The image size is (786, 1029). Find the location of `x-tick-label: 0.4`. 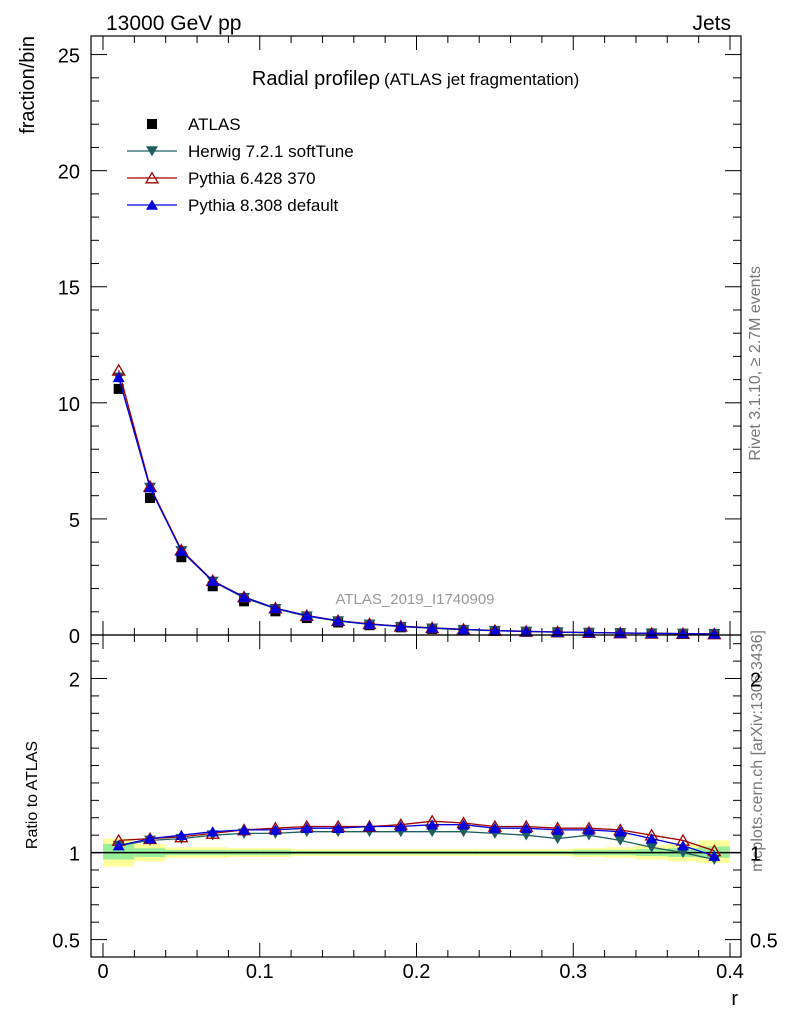

x-tick-label: 0.4 is located at coordinates (730, 972).